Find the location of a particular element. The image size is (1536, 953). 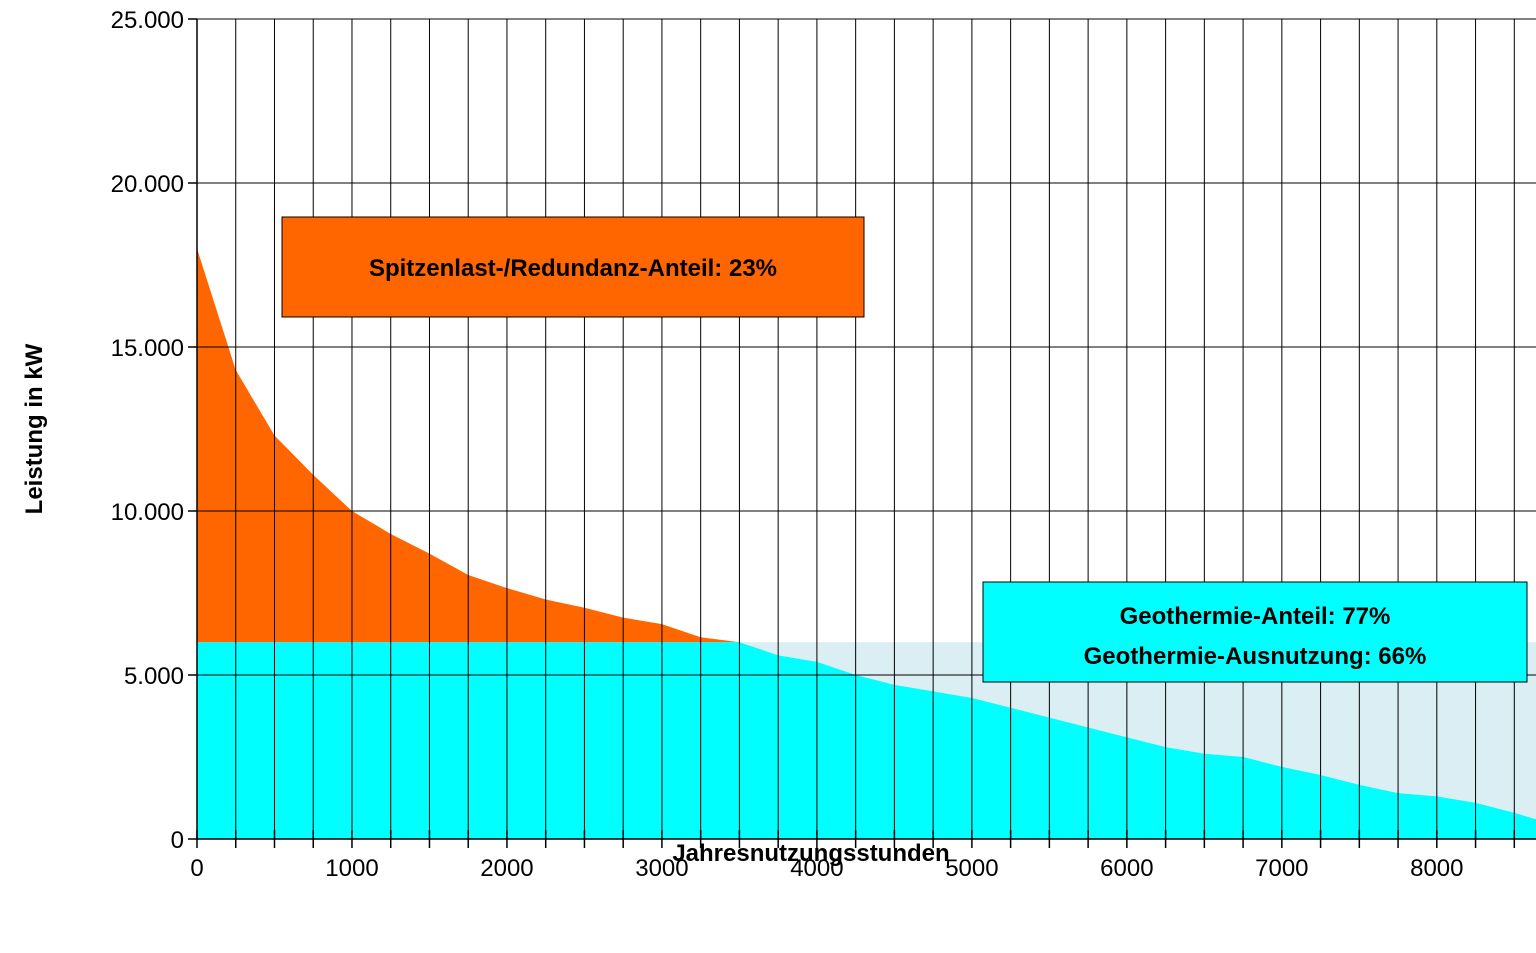

x-tick-label: 5000 is located at coordinates (971, 868).